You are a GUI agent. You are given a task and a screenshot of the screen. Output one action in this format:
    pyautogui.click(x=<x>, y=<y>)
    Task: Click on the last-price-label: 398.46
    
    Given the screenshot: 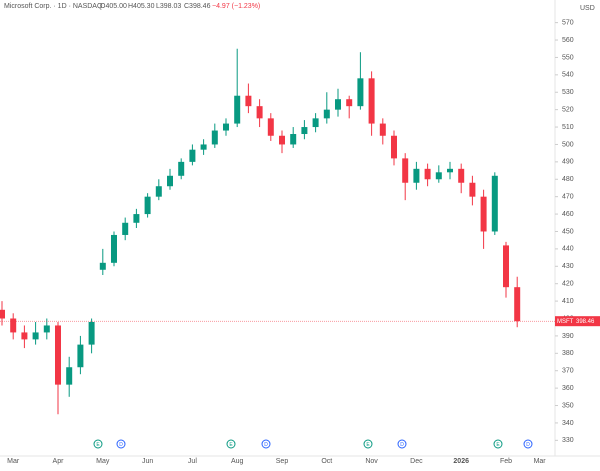 What is the action you would take?
    pyautogui.click(x=585, y=322)
    